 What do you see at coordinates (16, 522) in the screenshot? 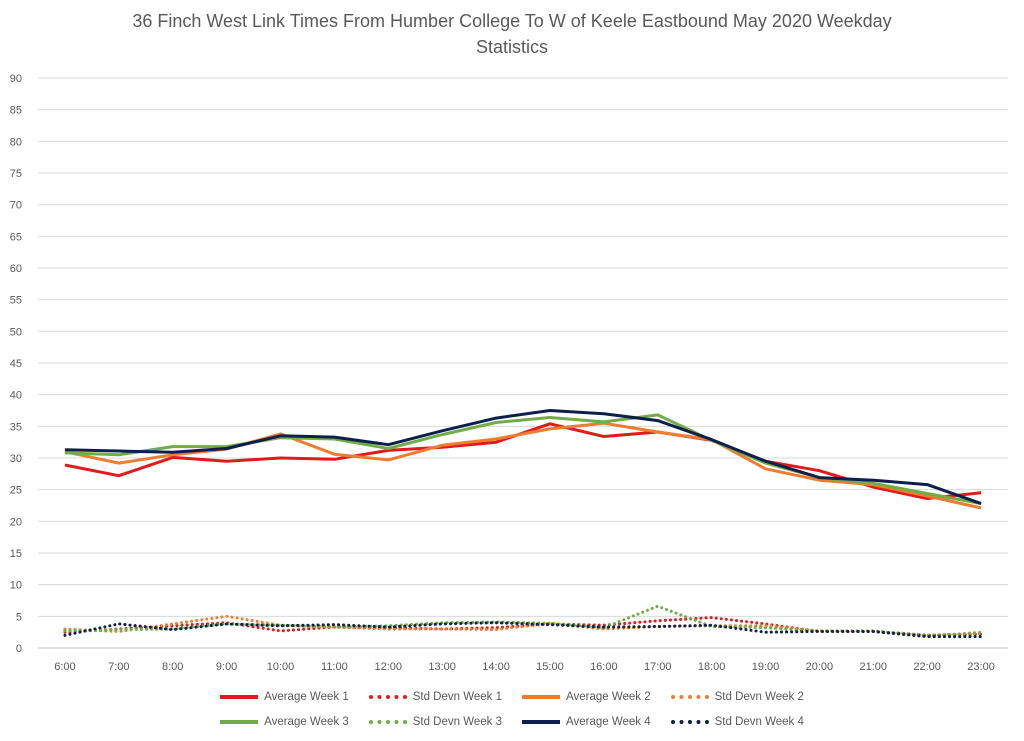
I see `y-tick-label: 20` at bounding box center [16, 522].